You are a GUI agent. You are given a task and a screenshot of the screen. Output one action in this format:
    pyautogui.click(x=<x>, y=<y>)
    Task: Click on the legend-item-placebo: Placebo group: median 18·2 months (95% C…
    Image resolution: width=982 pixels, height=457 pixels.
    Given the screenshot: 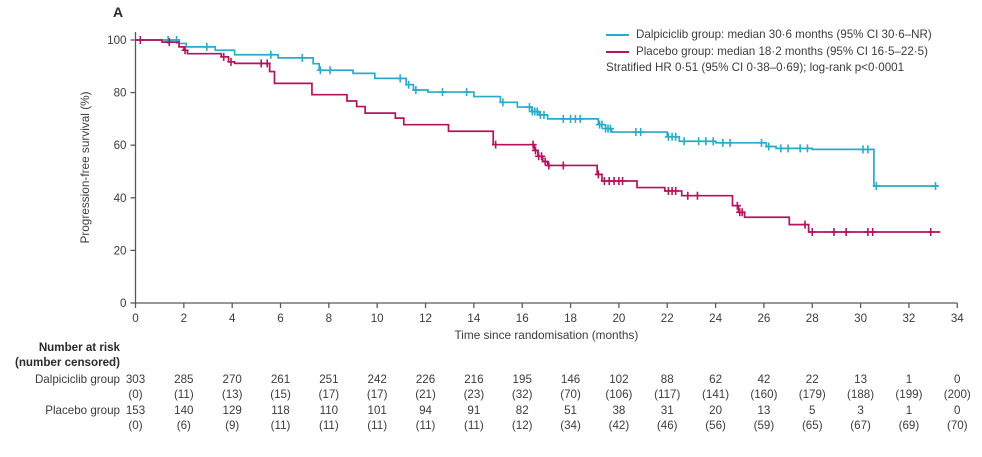 What is the action you would take?
    pyautogui.click(x=769, y=52)
    